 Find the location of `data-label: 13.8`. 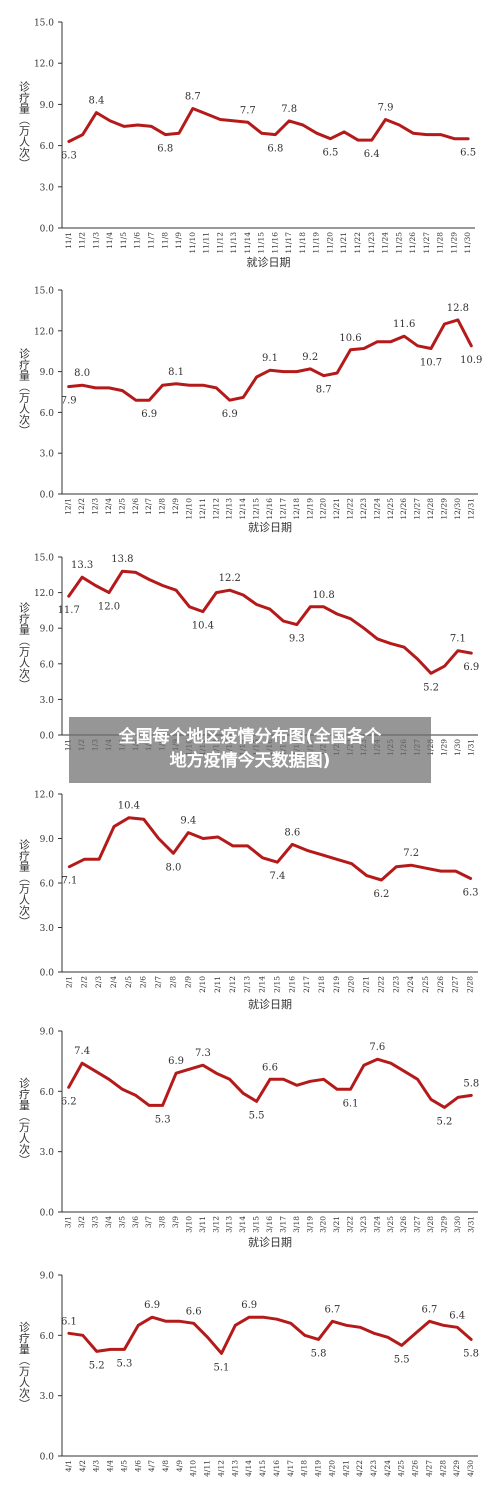

data-label: 13.8 is located at coordinates (122, 559).